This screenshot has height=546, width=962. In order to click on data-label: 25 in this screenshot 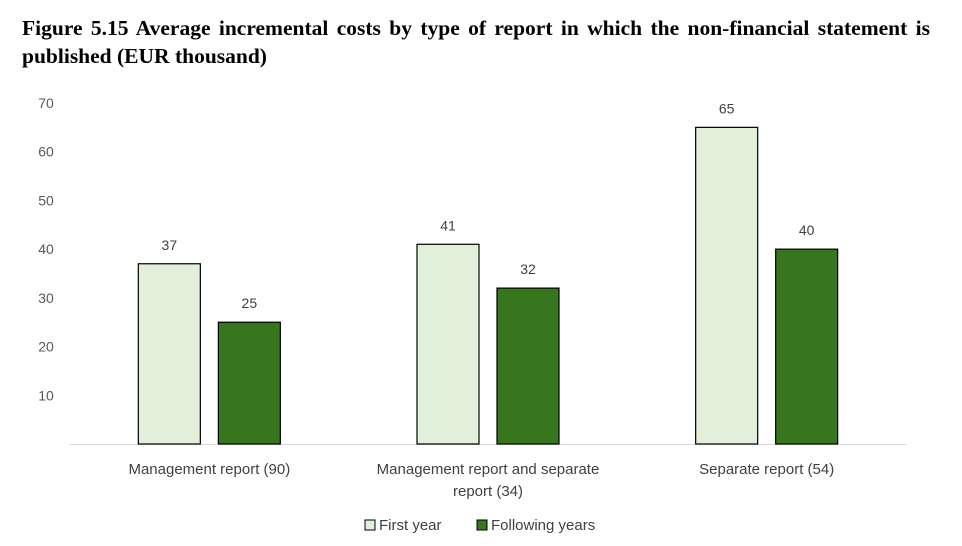, I will do `click(250, 303)`.